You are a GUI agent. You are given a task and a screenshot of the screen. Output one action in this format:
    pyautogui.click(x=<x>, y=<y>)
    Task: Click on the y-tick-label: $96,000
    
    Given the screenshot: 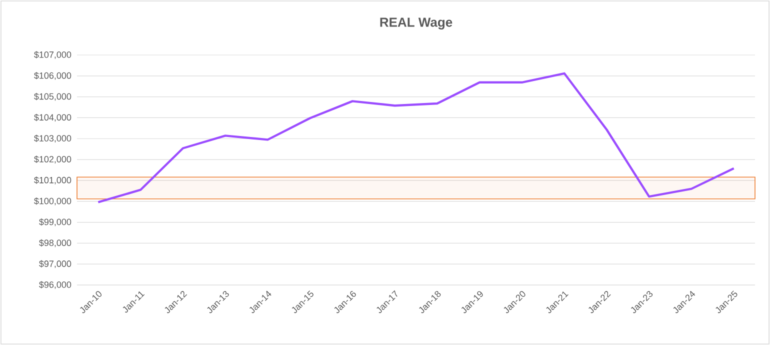 What is the action you would take?
    pyautogui.click(x=55, y=285)
    